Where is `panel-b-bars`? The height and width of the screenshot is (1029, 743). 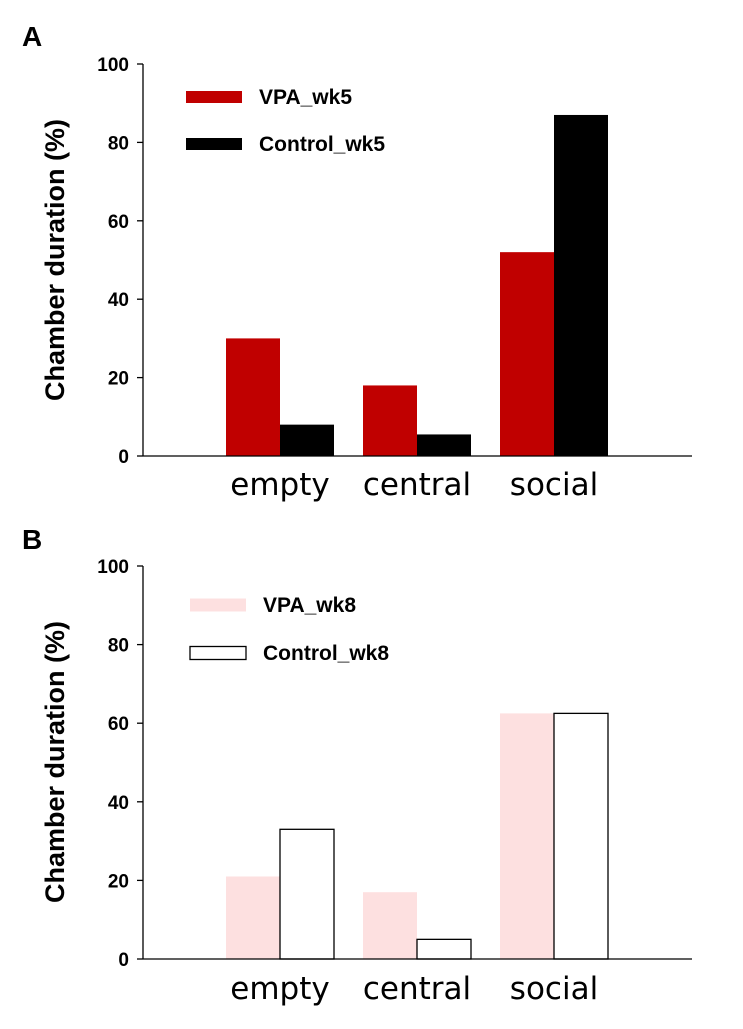
panel-b-bars is located at coordinates (417, 836).